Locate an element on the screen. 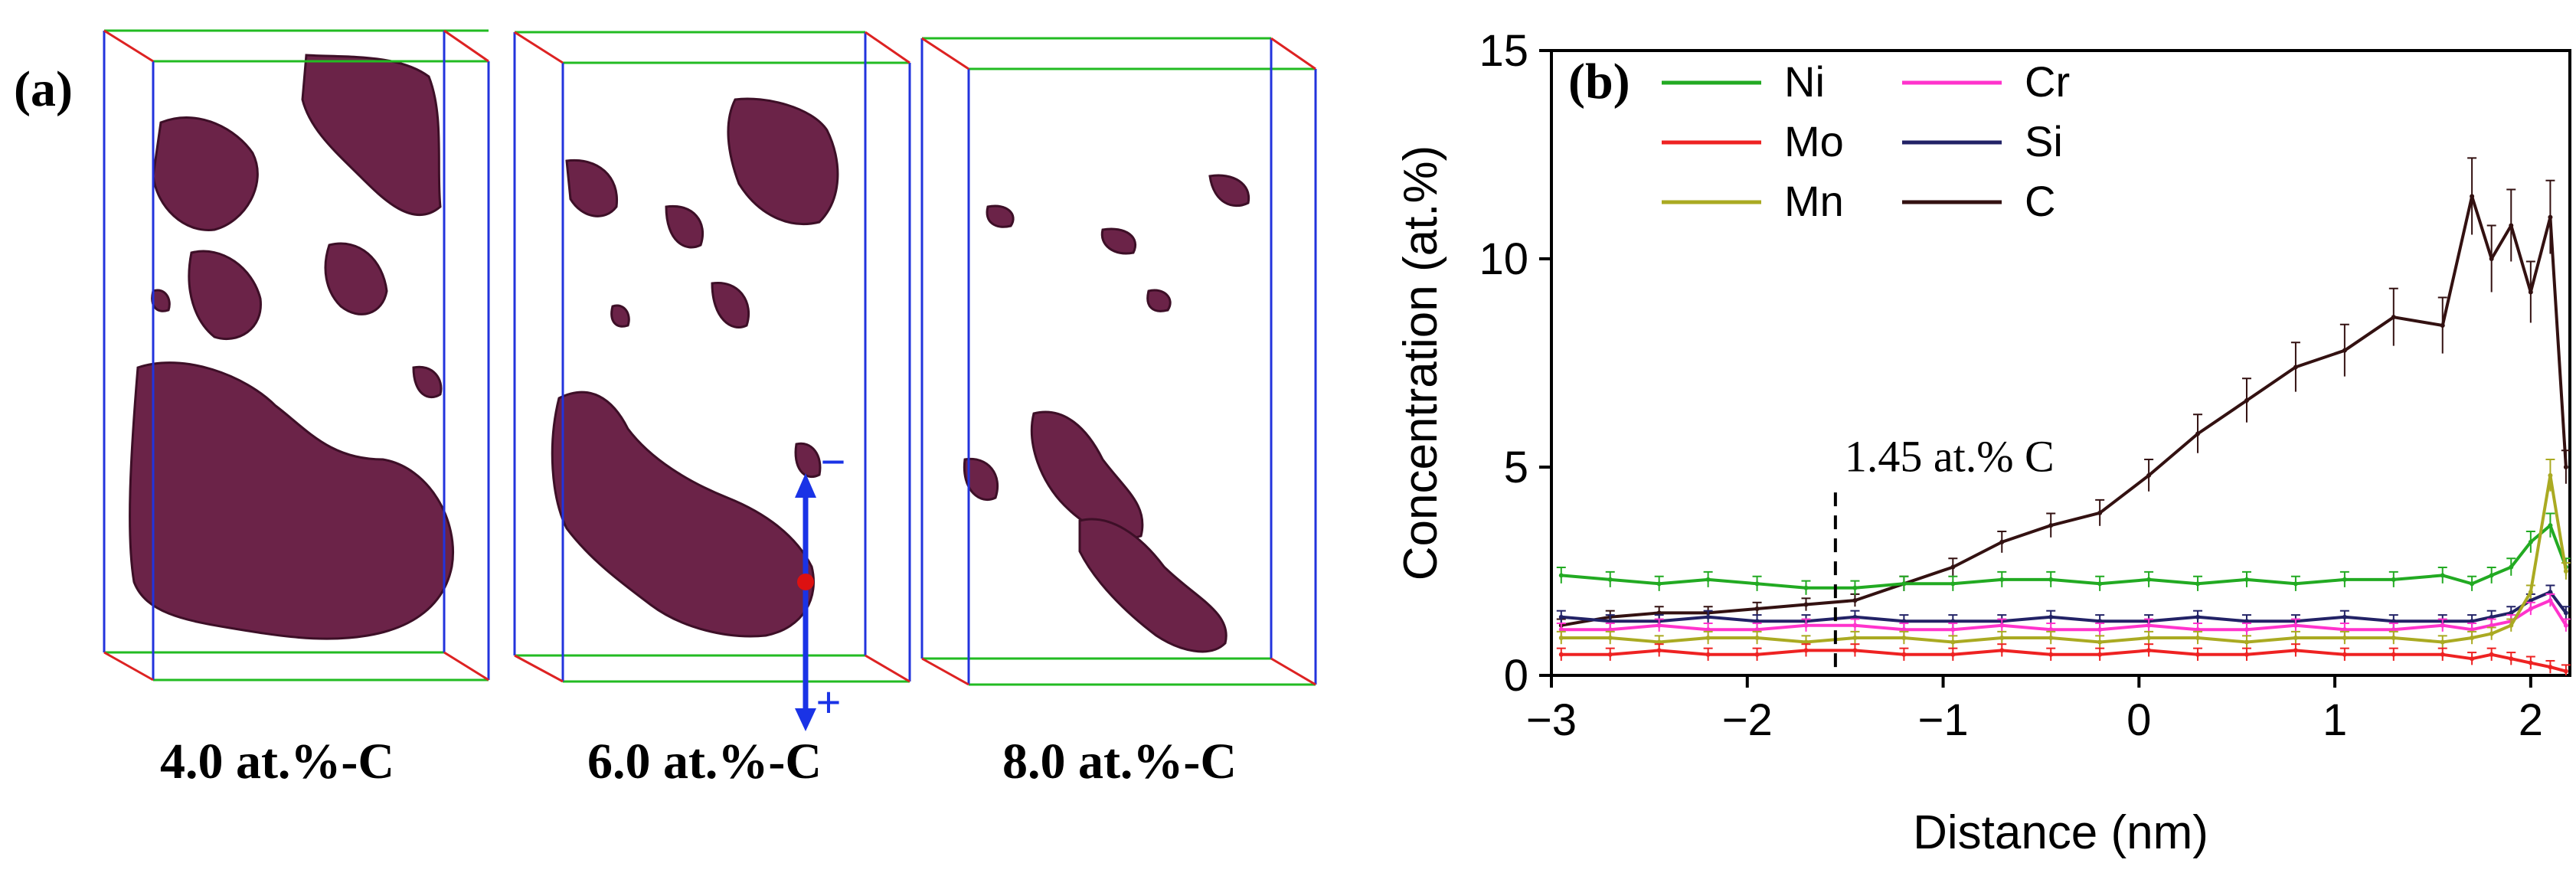  legend-item-mn: Mn is located at coordinates (1753, 201).